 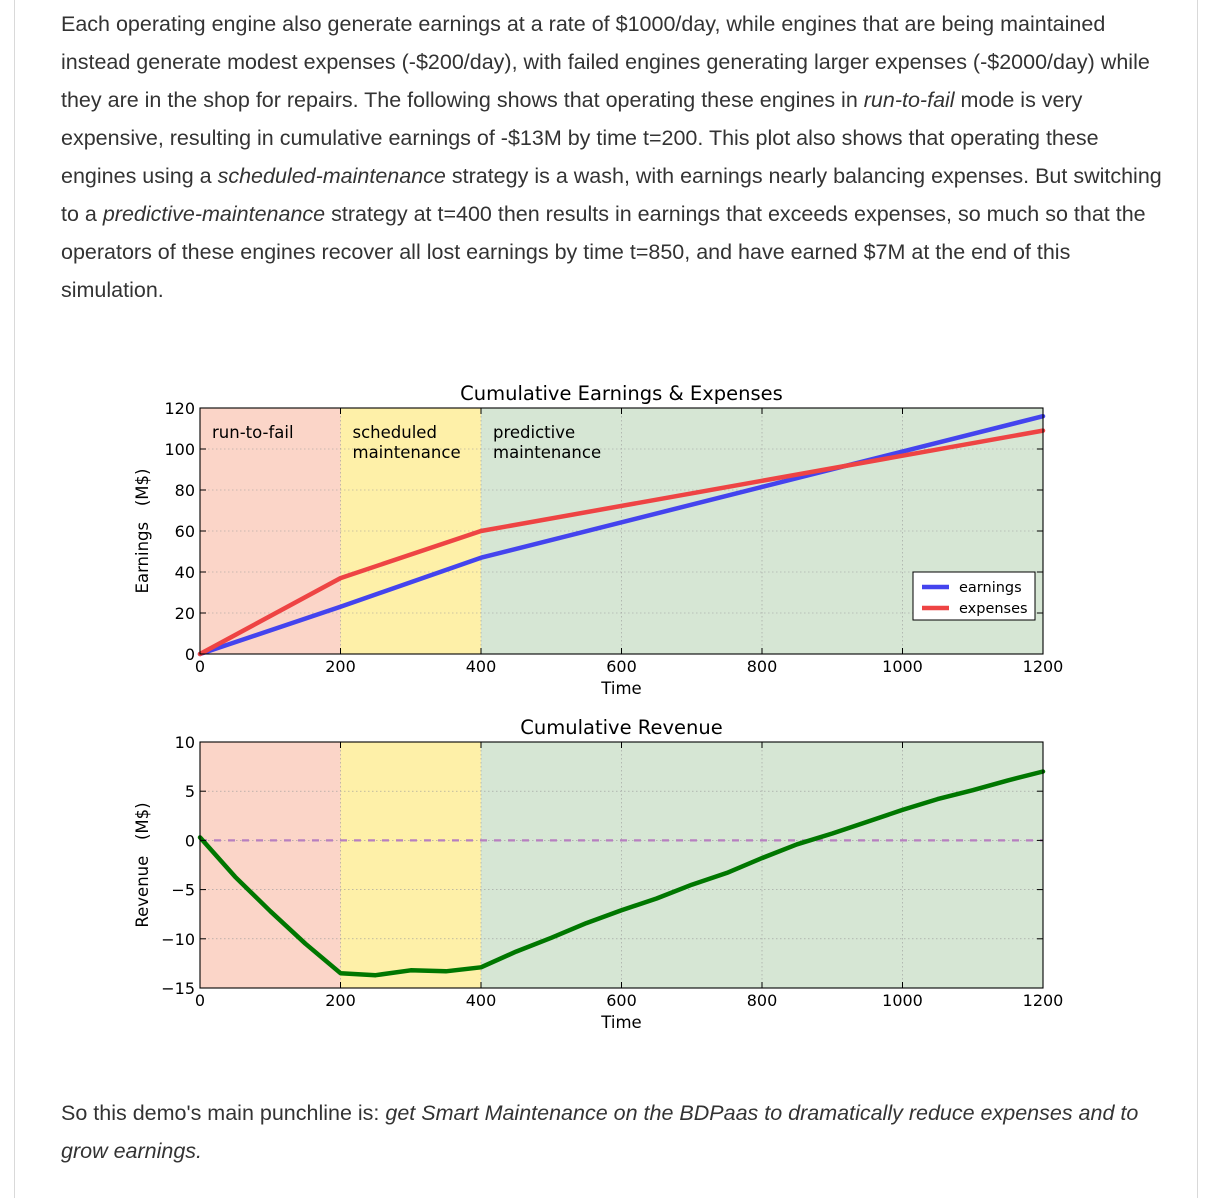 What do you see at coordinates (185, 490) in the screenshot?
I see `y-tick-label: 80` at bounding box center [185, 490].